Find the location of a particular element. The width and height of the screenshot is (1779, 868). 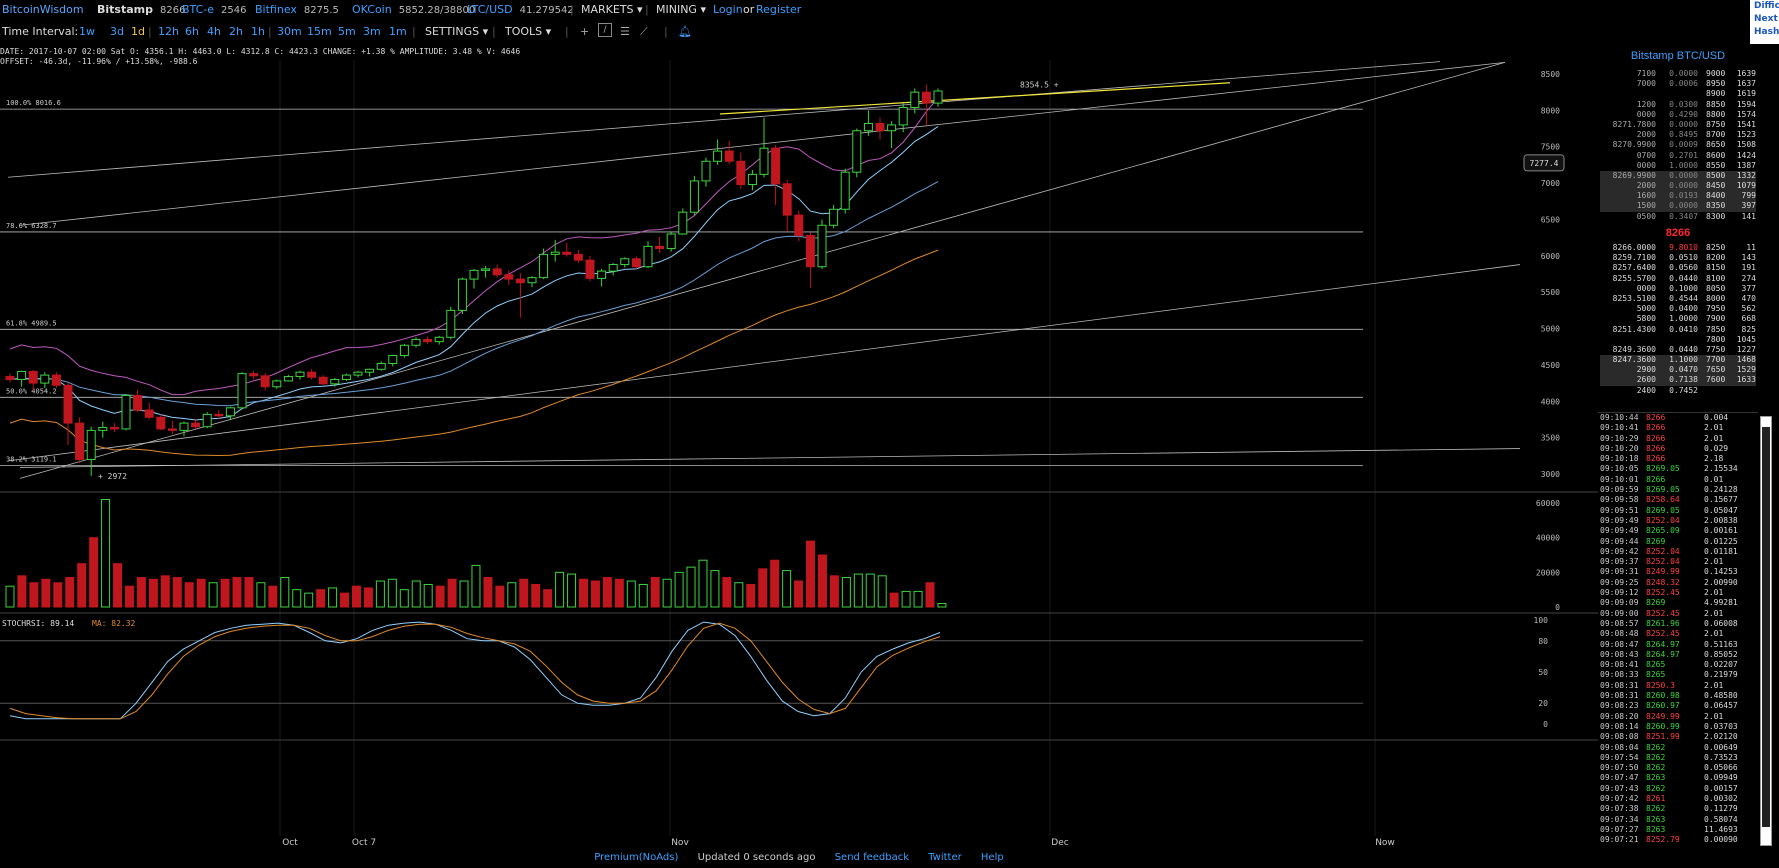

order-price: 0000 is located at coordinates (1646, 114).